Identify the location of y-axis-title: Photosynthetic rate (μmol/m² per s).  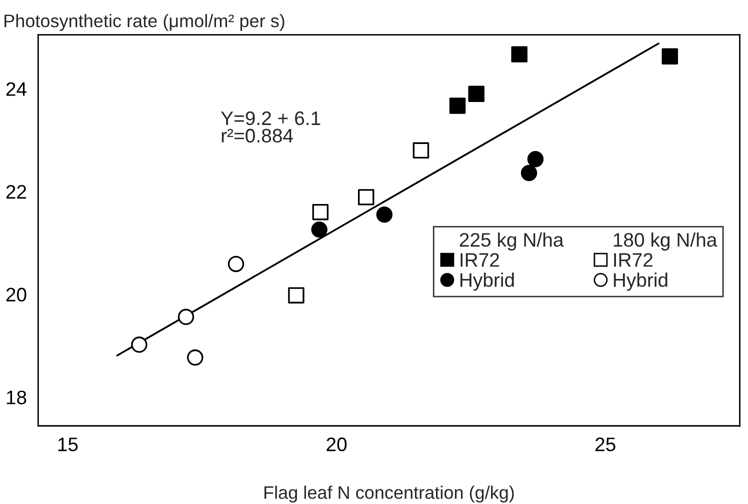
(144, 22).